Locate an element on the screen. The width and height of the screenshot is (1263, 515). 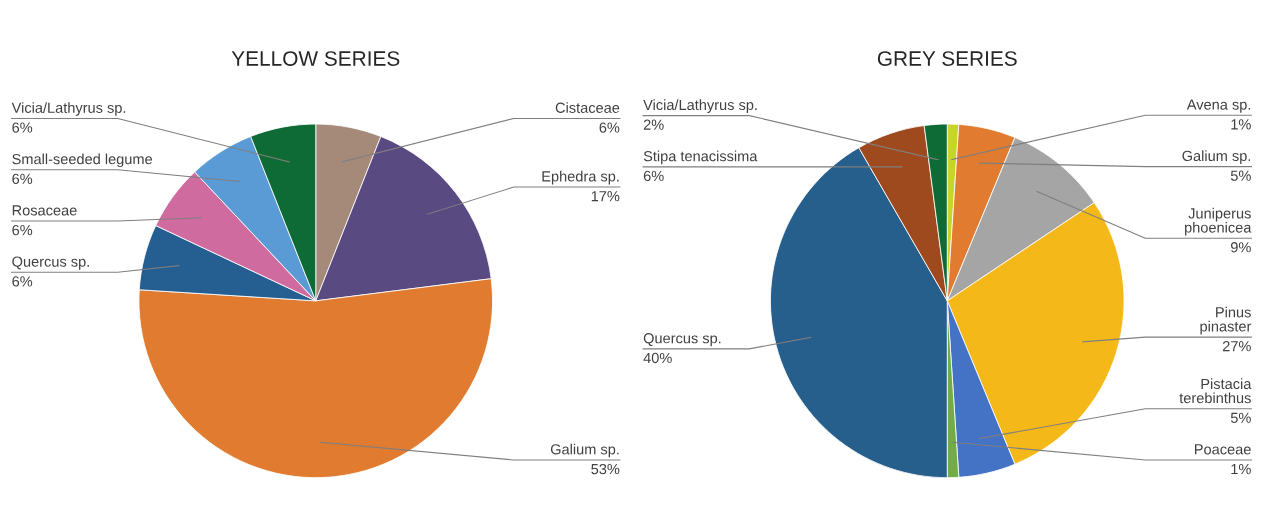
data-label: 2% is located at coordinates (653, 124).